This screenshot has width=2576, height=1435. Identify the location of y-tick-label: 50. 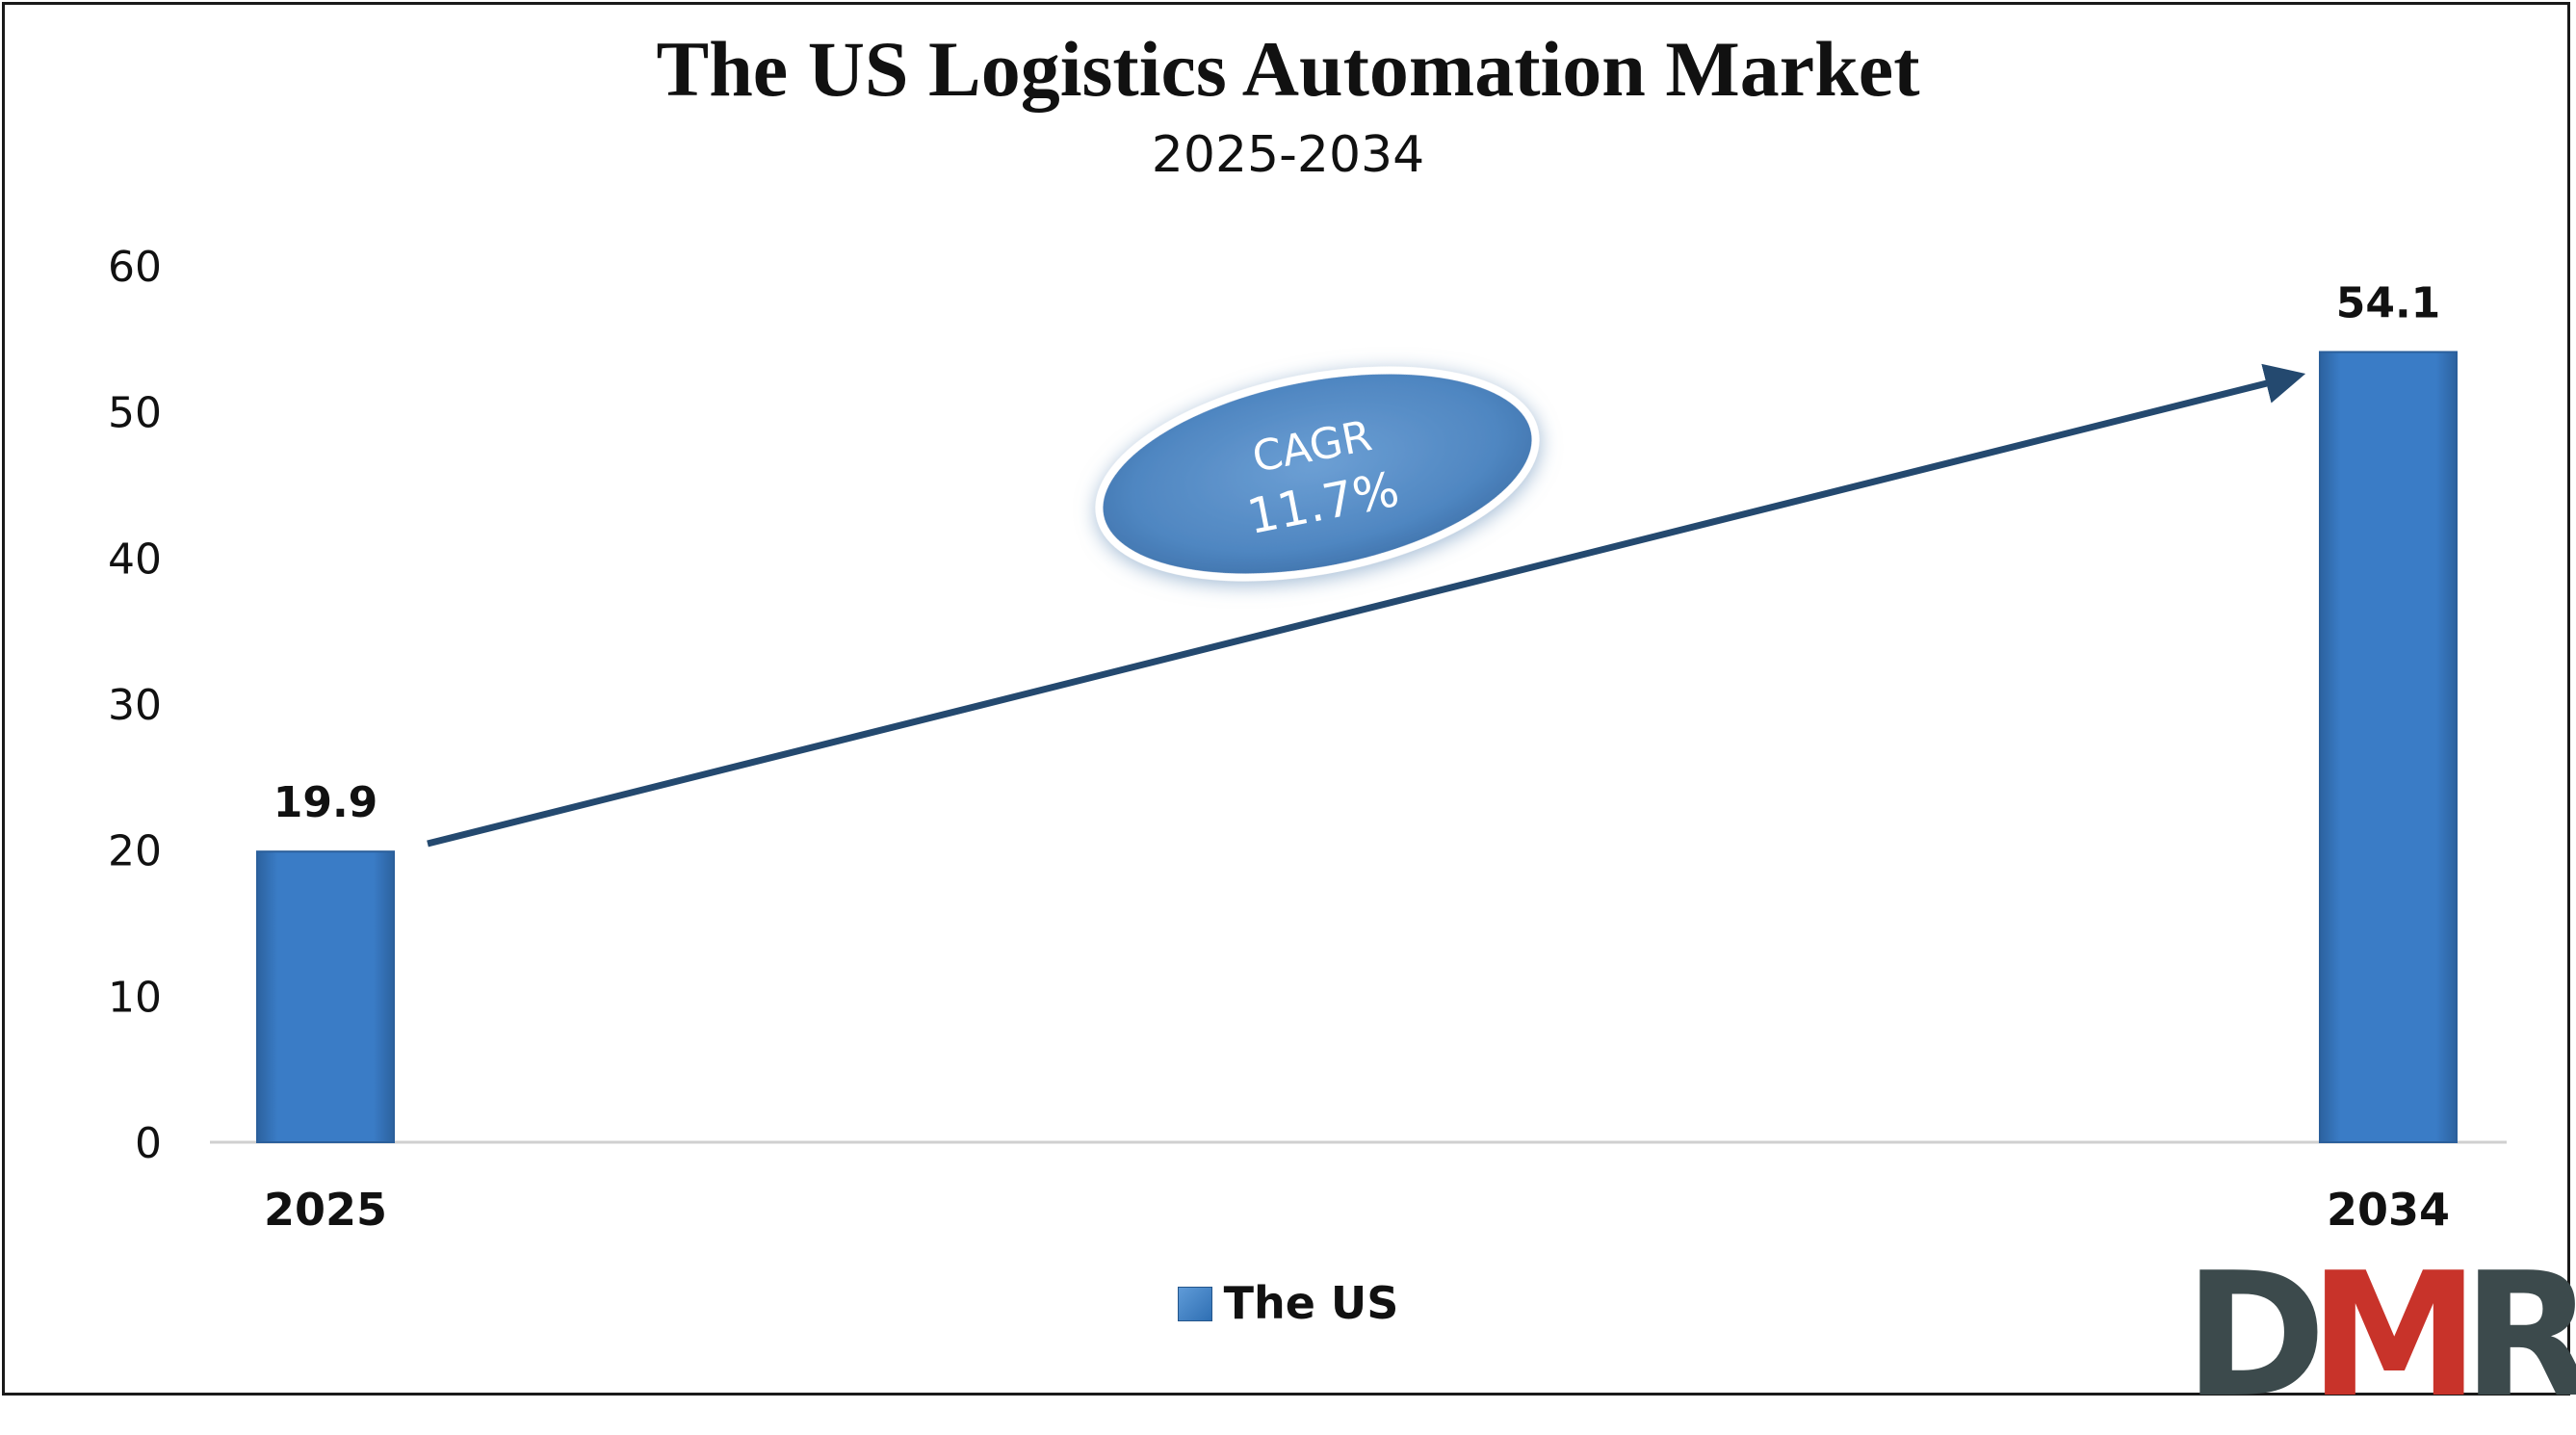
(135, 413).